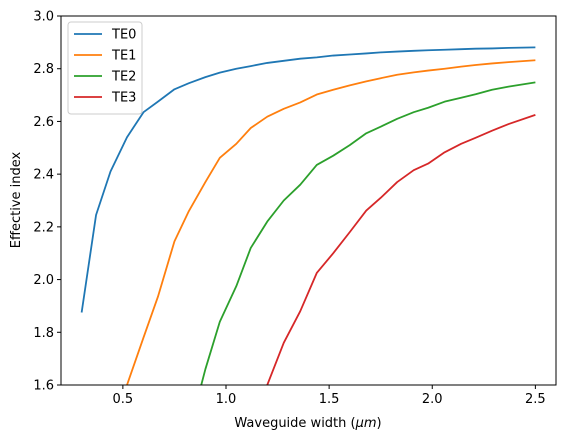 The height and width of the screenshot is (446, 567). What do you see at coordinates (43, 333) in the screenshot?
I see `y-tick-label: 1.8` at bounding box center [43, 333].